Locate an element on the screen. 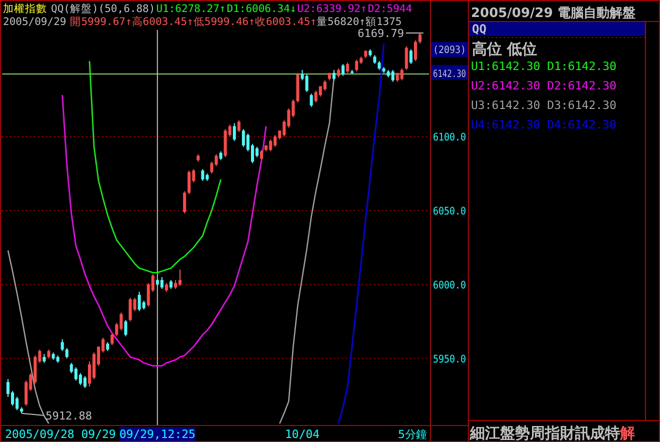 The height and width of the screenshot is (442, 660). x-tick-label: 10/04 is located at coordinates (302, 434).